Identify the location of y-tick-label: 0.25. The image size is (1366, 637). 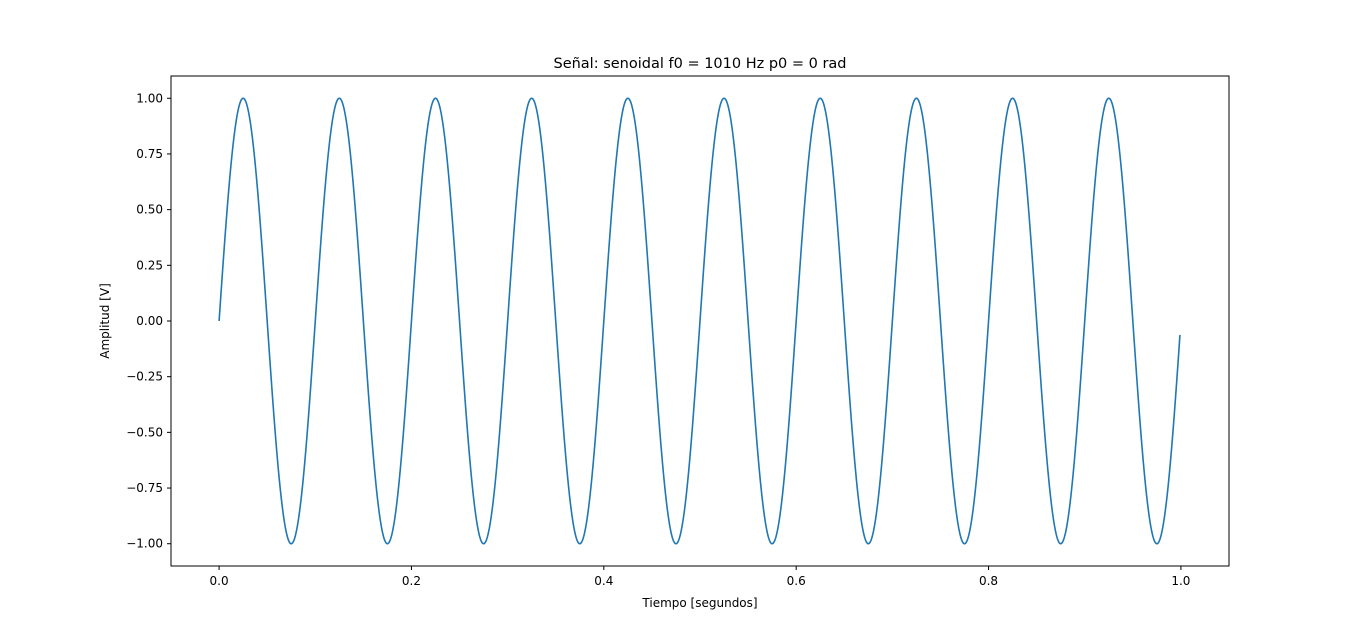
(149, 265).